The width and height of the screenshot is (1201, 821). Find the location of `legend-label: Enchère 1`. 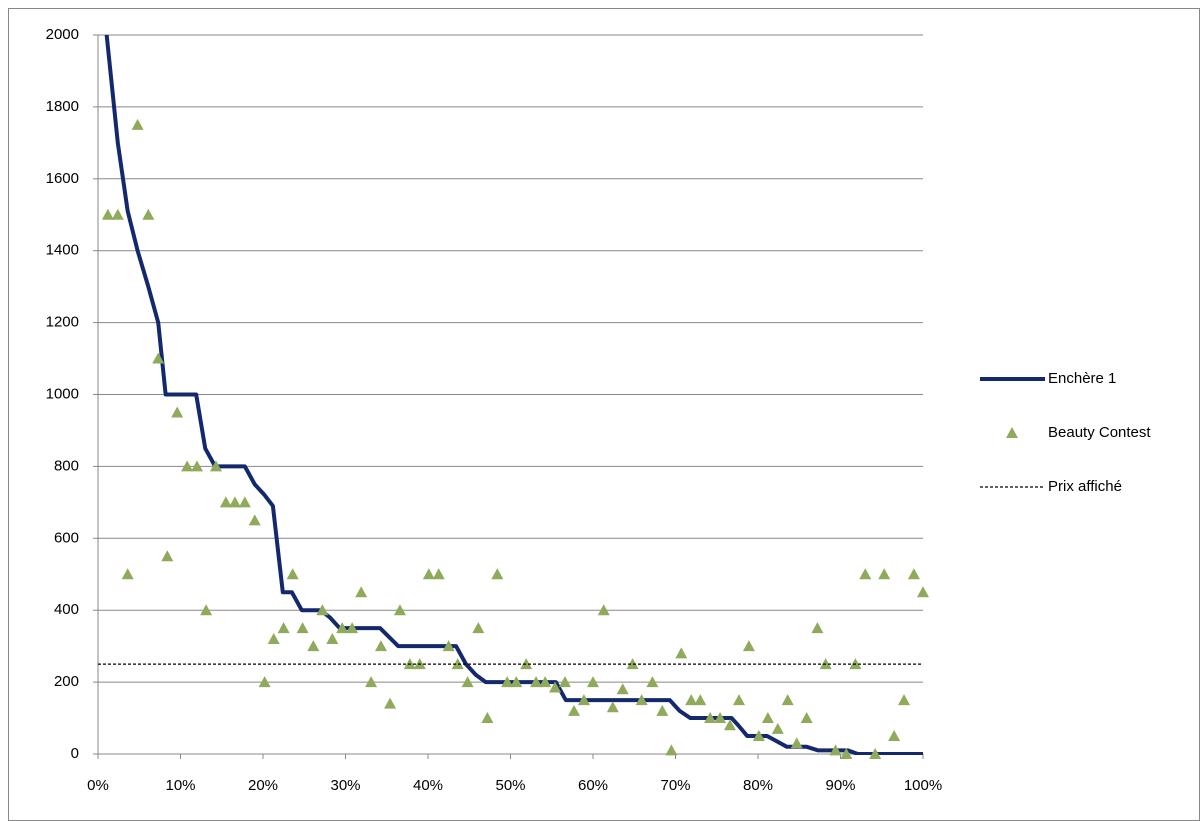

legend-label: Enchère 1 is located at coordinates (1082, 378).